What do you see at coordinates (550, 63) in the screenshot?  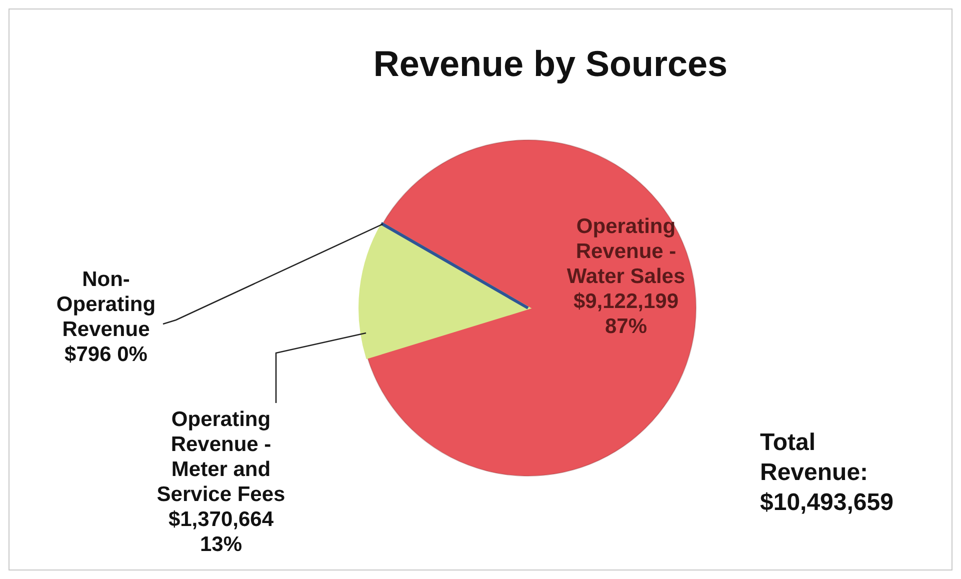 I see `chart-title: Revenue by Sources` at bounding box center [550, 63].